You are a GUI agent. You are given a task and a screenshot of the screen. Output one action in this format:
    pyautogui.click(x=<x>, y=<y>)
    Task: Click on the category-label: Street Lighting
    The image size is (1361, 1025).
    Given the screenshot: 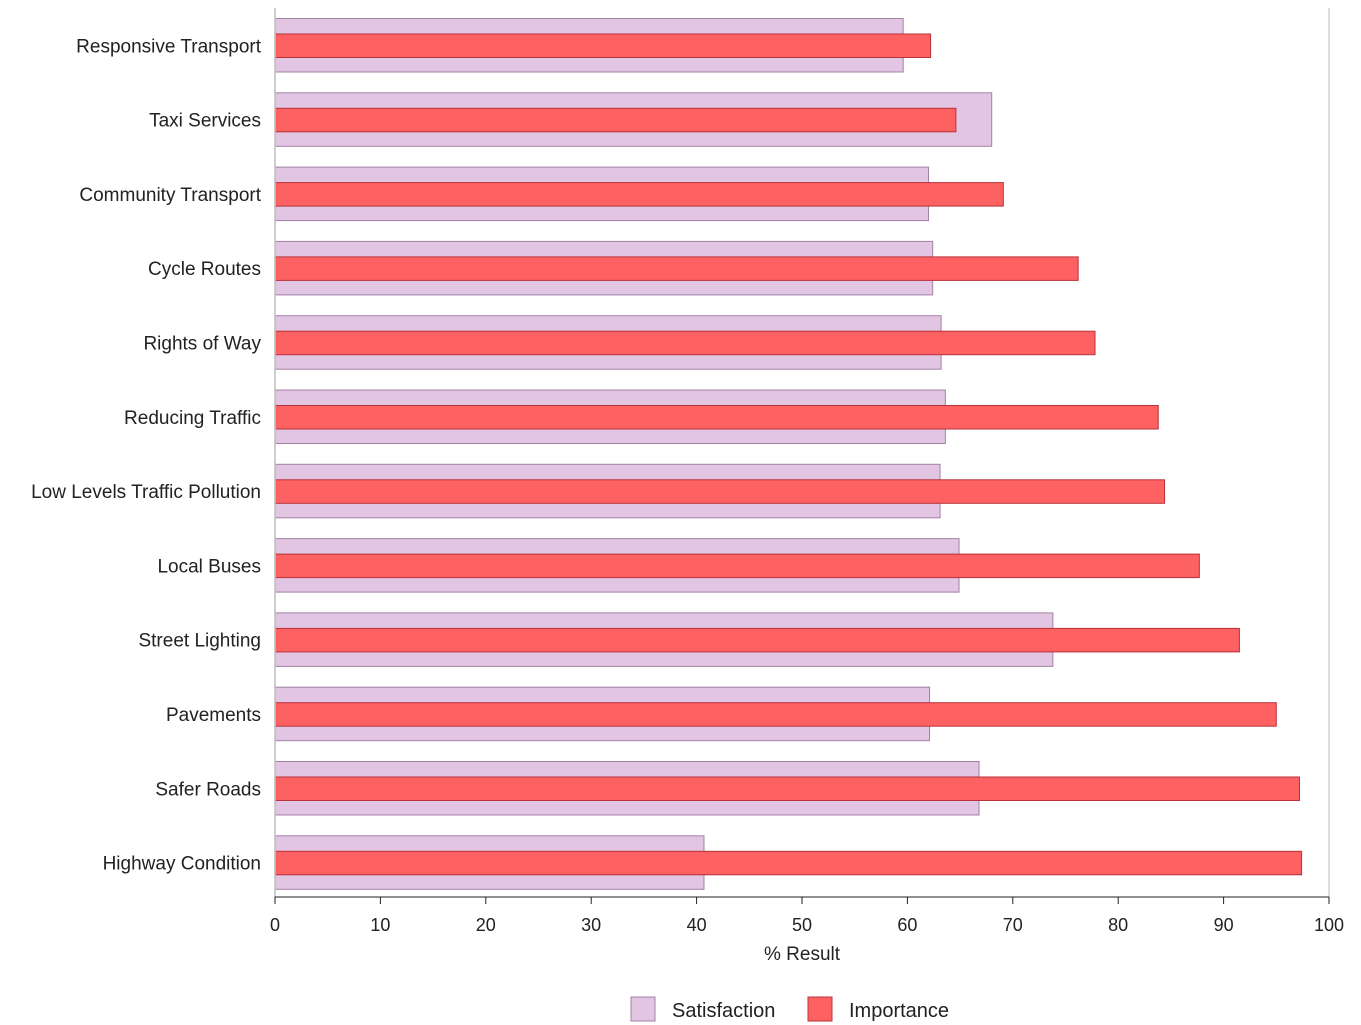 What is the action you would take?
    pyautogui.click(x=199, y=641)
    